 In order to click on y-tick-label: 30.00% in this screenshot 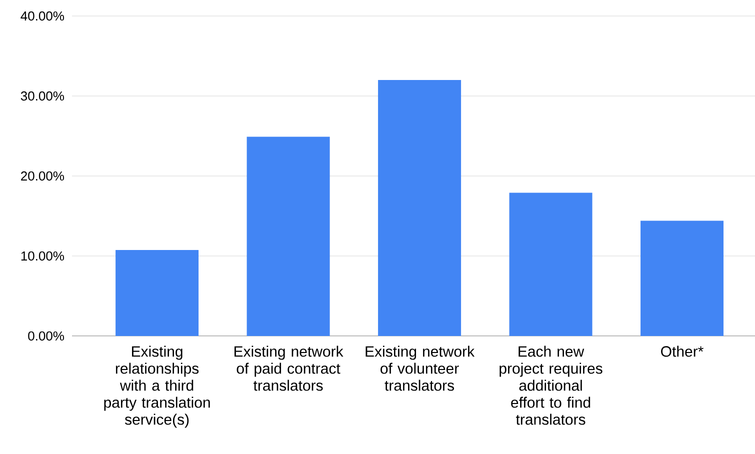, I will do `click(42, 96)`.